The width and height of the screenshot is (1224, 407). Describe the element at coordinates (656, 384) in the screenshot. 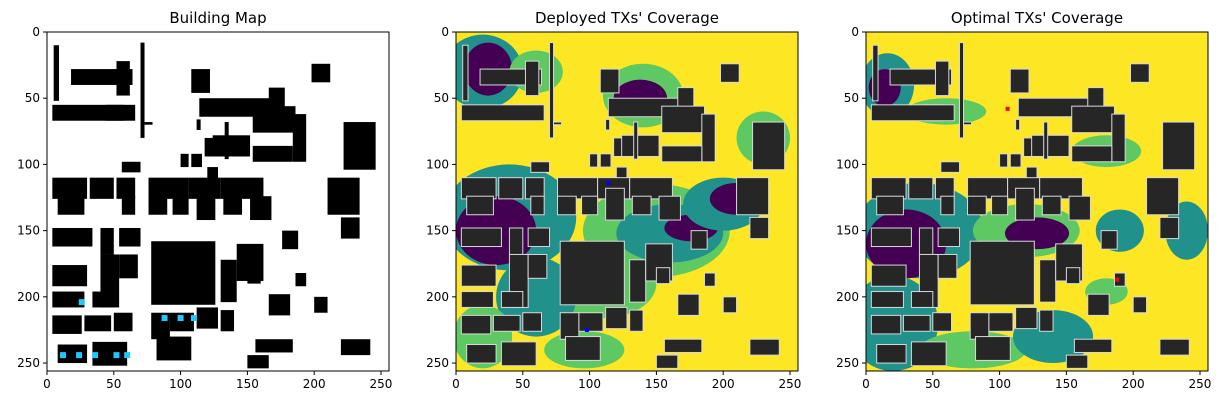

I see `x-tick-label: 150` at that location.